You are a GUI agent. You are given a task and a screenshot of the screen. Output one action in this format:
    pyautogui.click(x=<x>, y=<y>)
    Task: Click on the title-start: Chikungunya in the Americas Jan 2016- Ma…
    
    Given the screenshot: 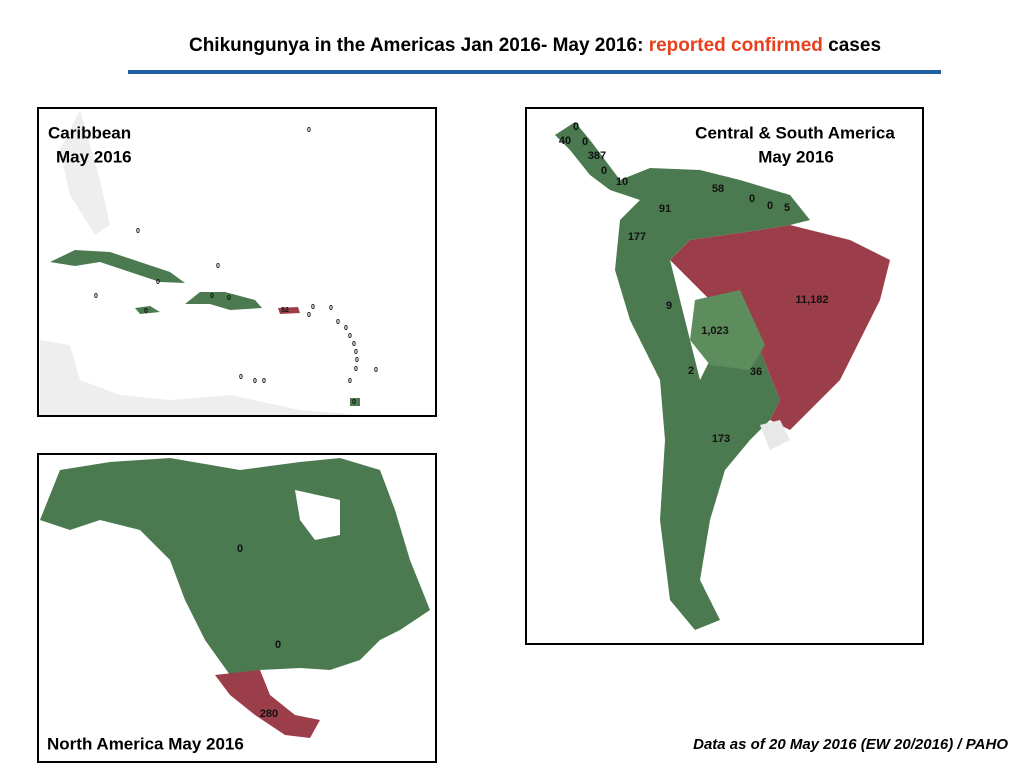 What is the action you would take?
    pyautogui.click(x=416, y=45)
    